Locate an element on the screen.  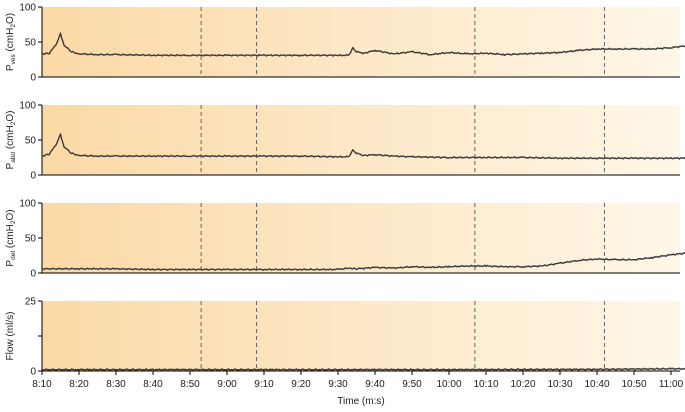
x-tick-label: 8:40 is located at coordinates (153, 384).